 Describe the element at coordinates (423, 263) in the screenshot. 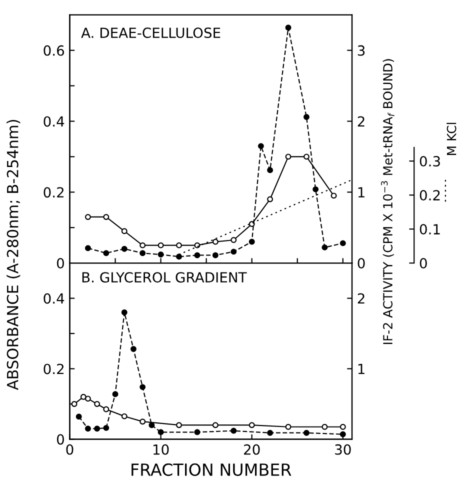

I see `y3-tick-label: 0` at that location.